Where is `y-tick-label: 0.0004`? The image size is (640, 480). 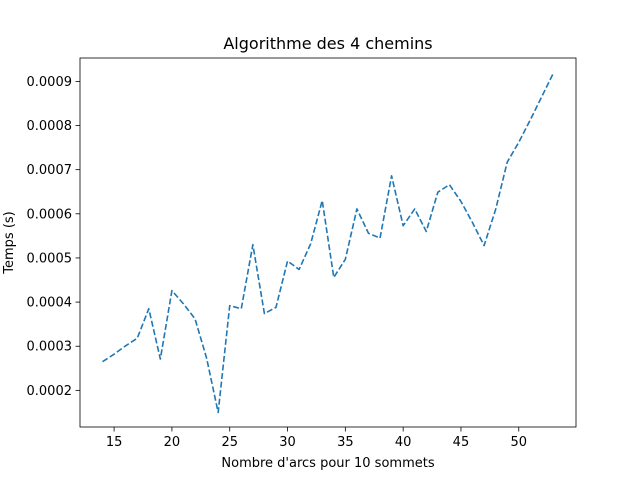
y-tick-label: 0.0004 is located at coordinates (50, 303).